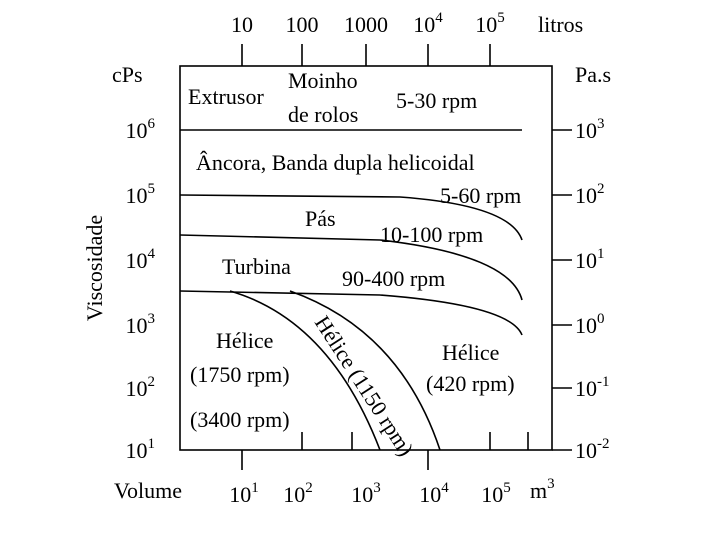 The image size is (720, 540). I want to click on top-tick-label: 10⁵, so click(490, 23).